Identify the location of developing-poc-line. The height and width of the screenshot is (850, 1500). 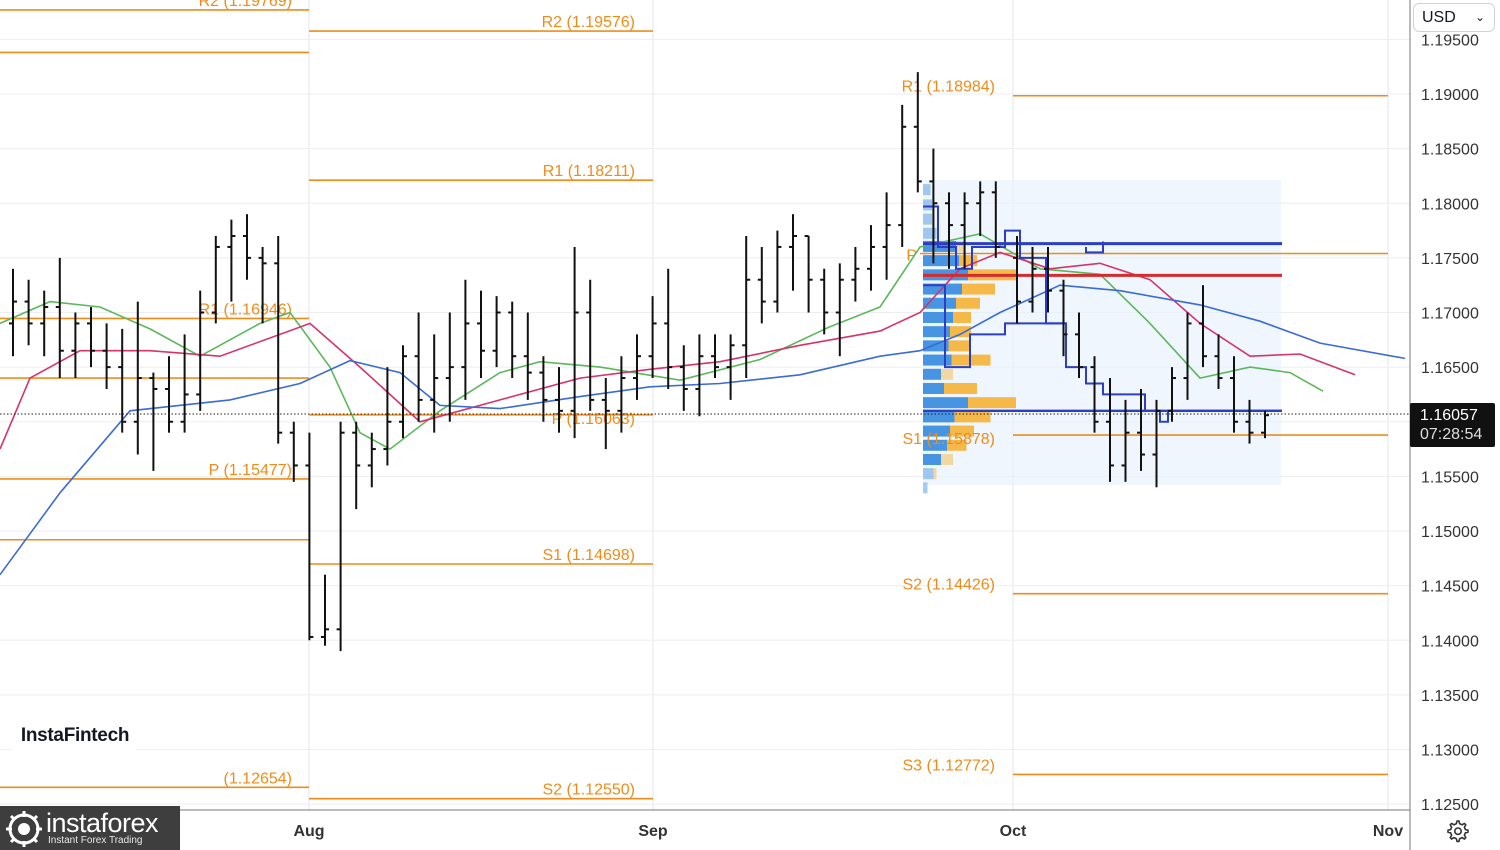
(994, 326).